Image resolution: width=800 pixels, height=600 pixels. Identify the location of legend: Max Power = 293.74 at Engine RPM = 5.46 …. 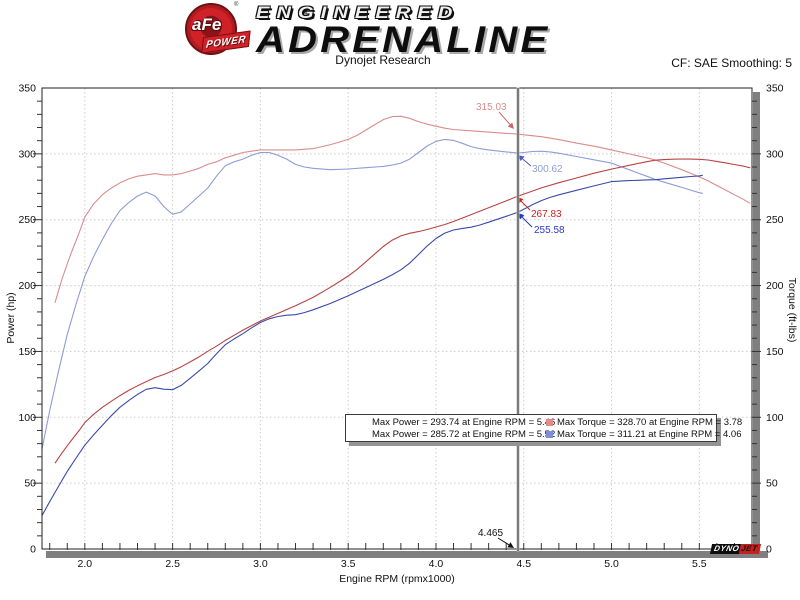
(543, 428).